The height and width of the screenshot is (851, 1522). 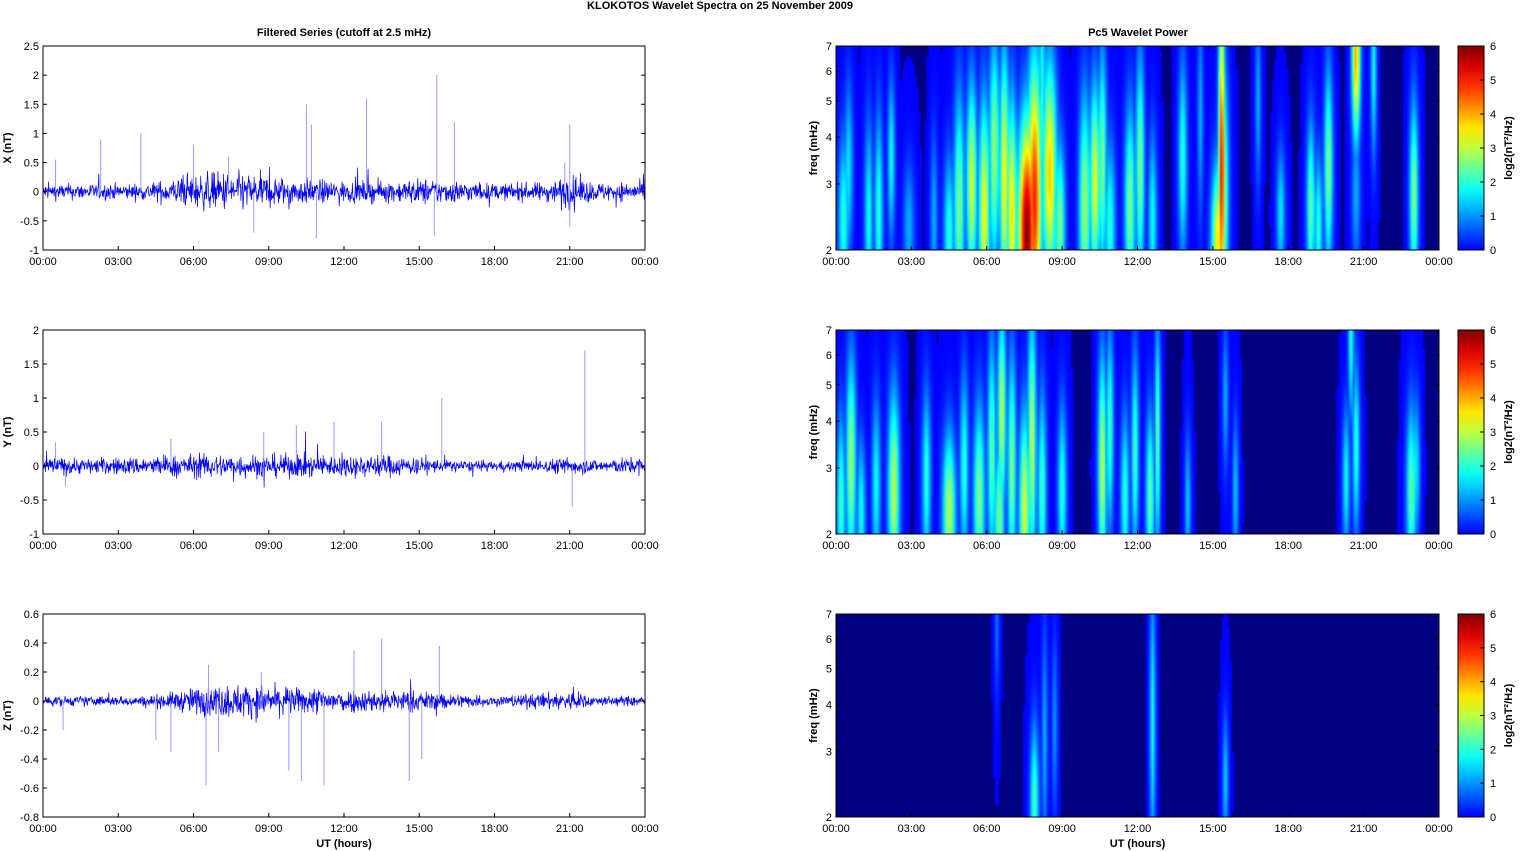 What do you see at coordinates (1493, 251) in the screenshot?
I see `colorbar-tick-label: 0` at bounding box center [1493, 251].